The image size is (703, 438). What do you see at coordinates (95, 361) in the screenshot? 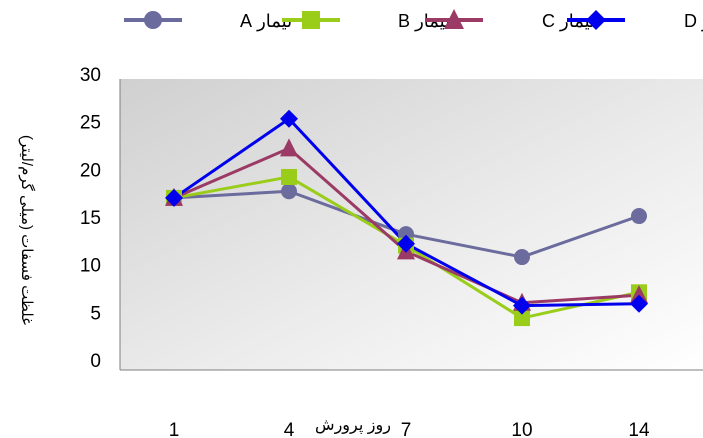
I see `y-tick-label: 0` at bounding box center [95, 361].